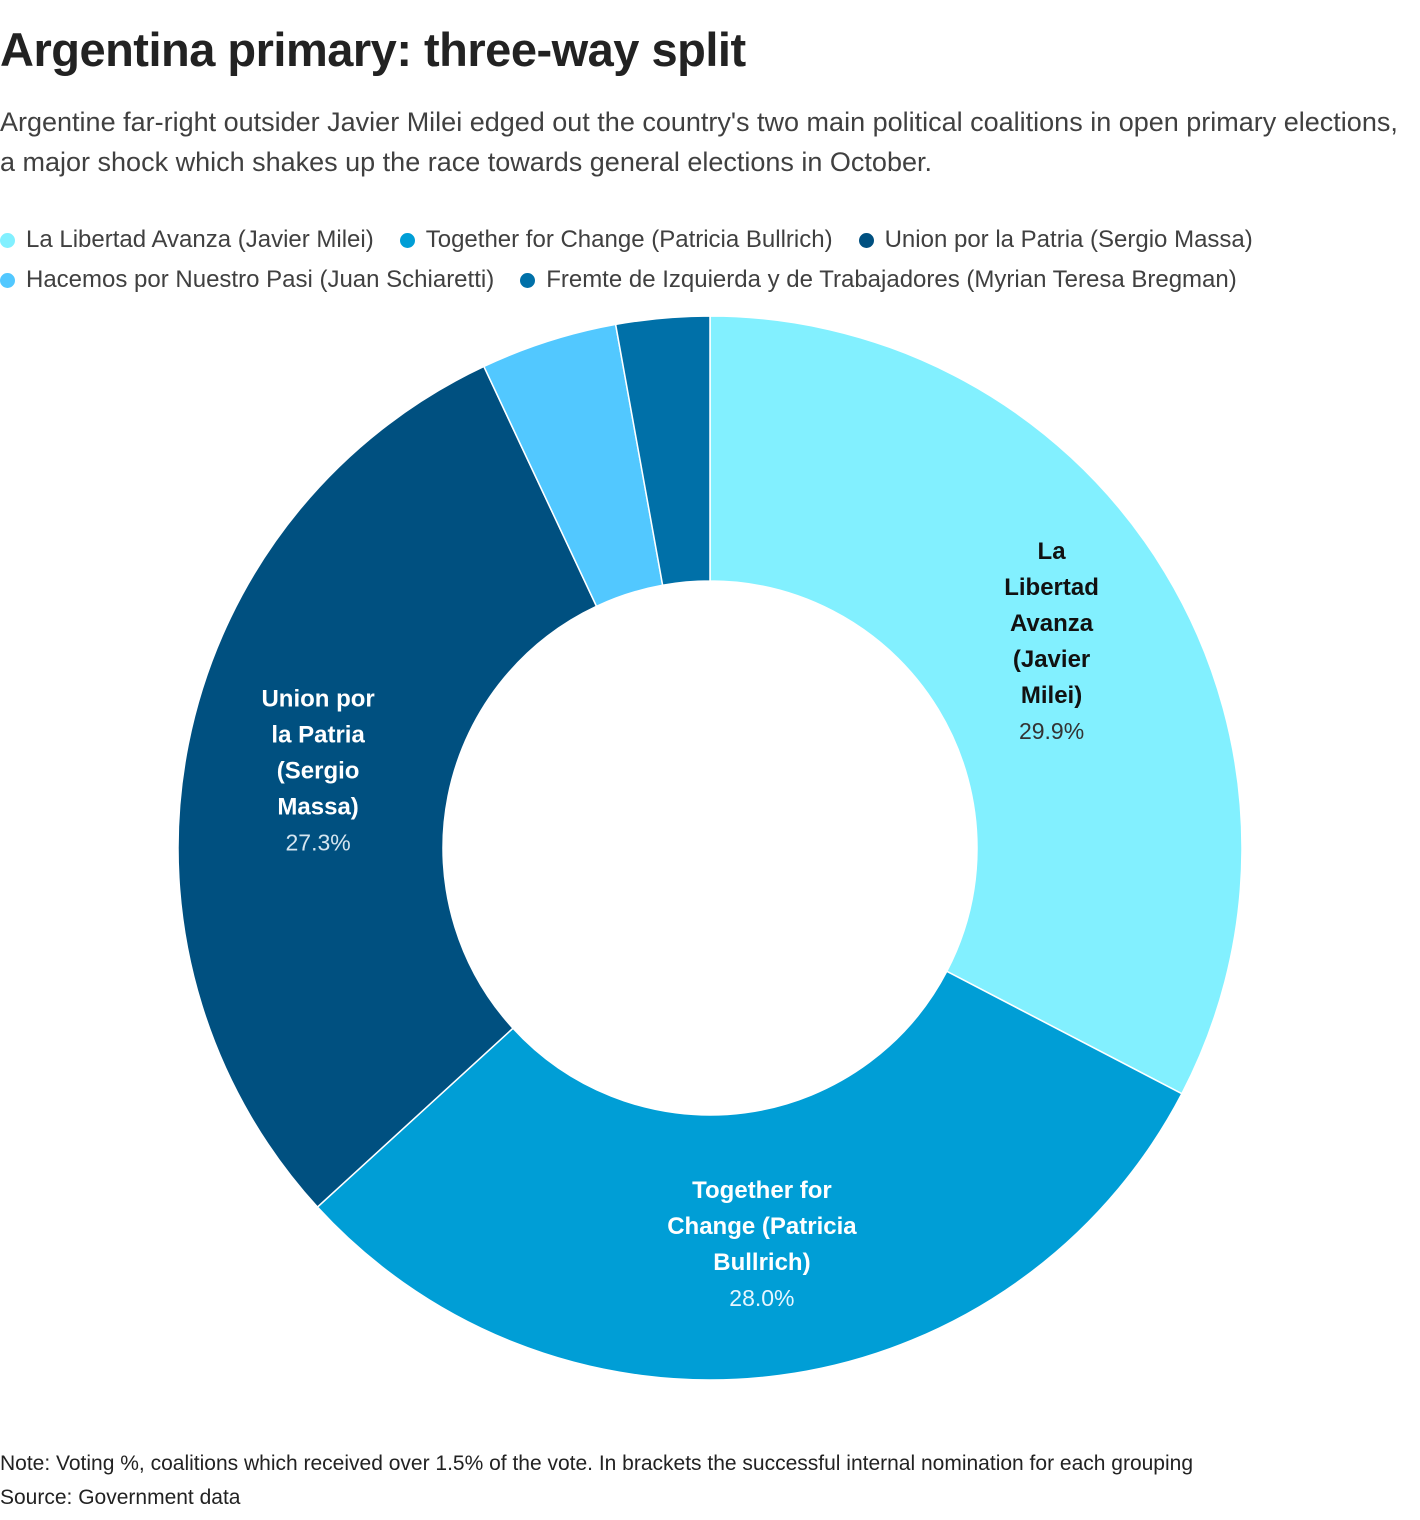 The height and width of the screenshot is (1520, 1420). Describe the element at coordinates (762, 1226) in the screenshot. I see `slice-label-line: Change (Patricia` at that location.